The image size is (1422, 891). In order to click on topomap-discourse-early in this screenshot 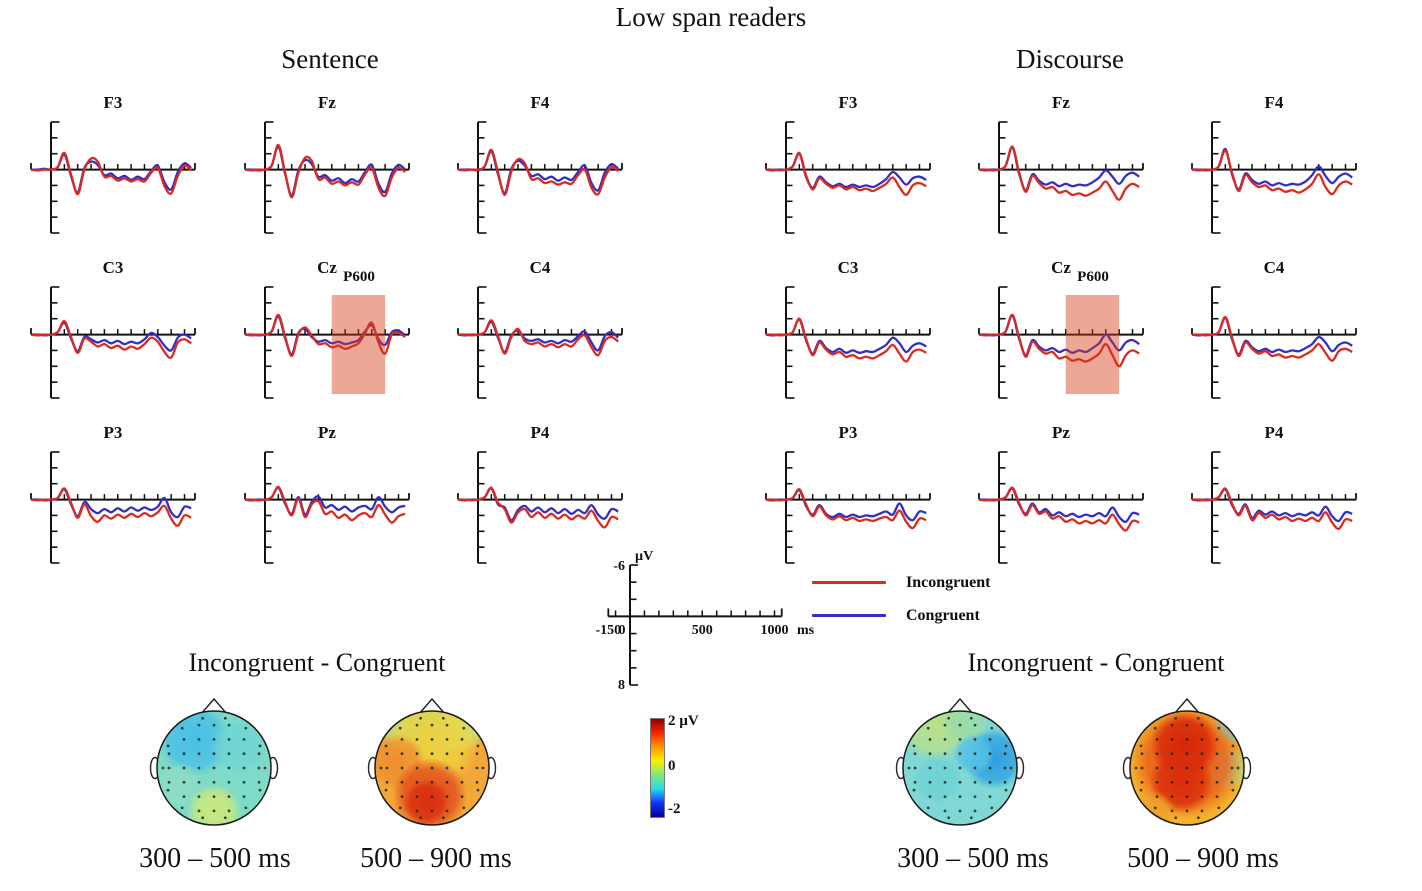, I will do `click(960, 761)`.